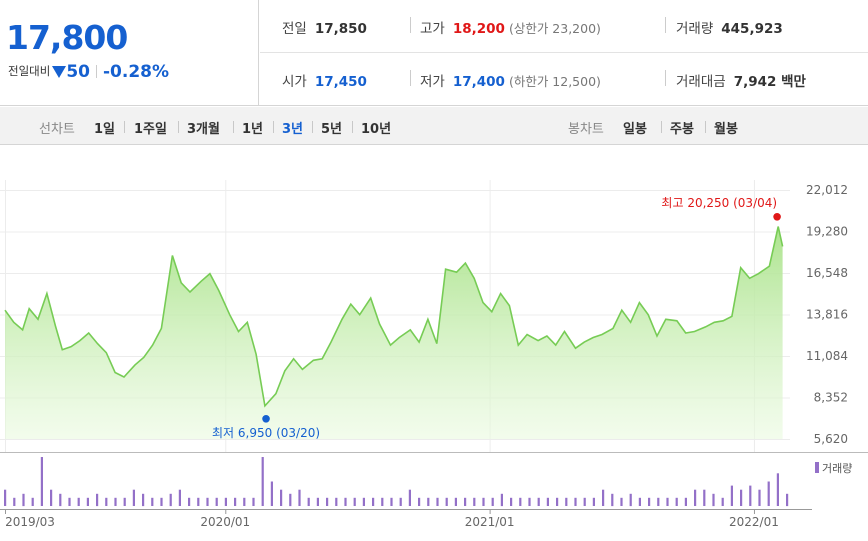 The image size is (868, 541). I want to click on open-label: 시가, so click(294, 82).